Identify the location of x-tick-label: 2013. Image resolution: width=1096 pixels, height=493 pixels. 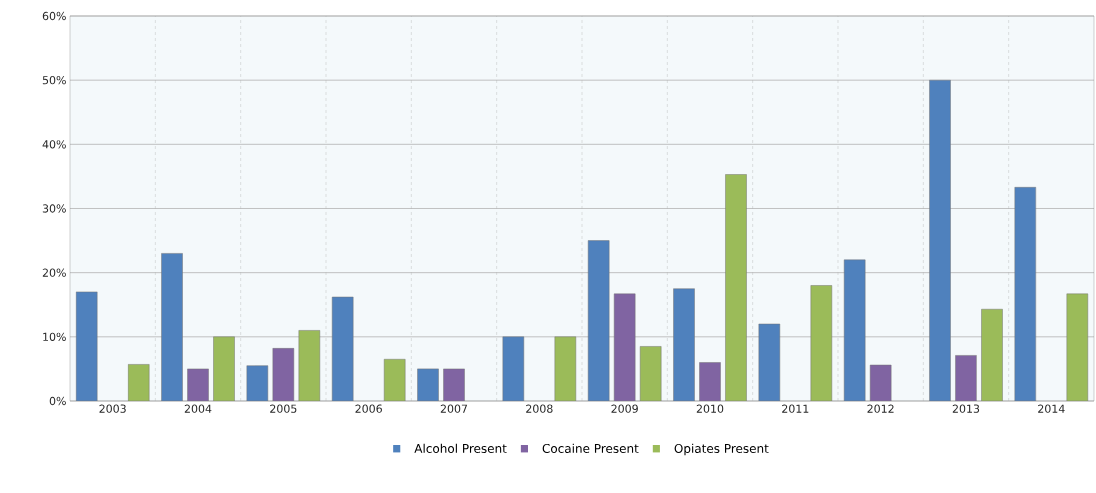
(966, 408).